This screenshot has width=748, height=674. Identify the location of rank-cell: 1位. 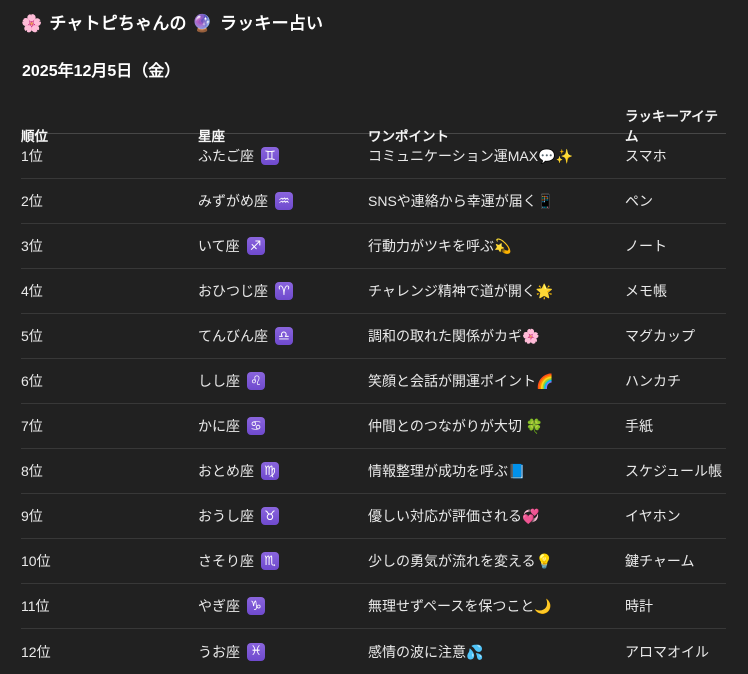
(32, 156).